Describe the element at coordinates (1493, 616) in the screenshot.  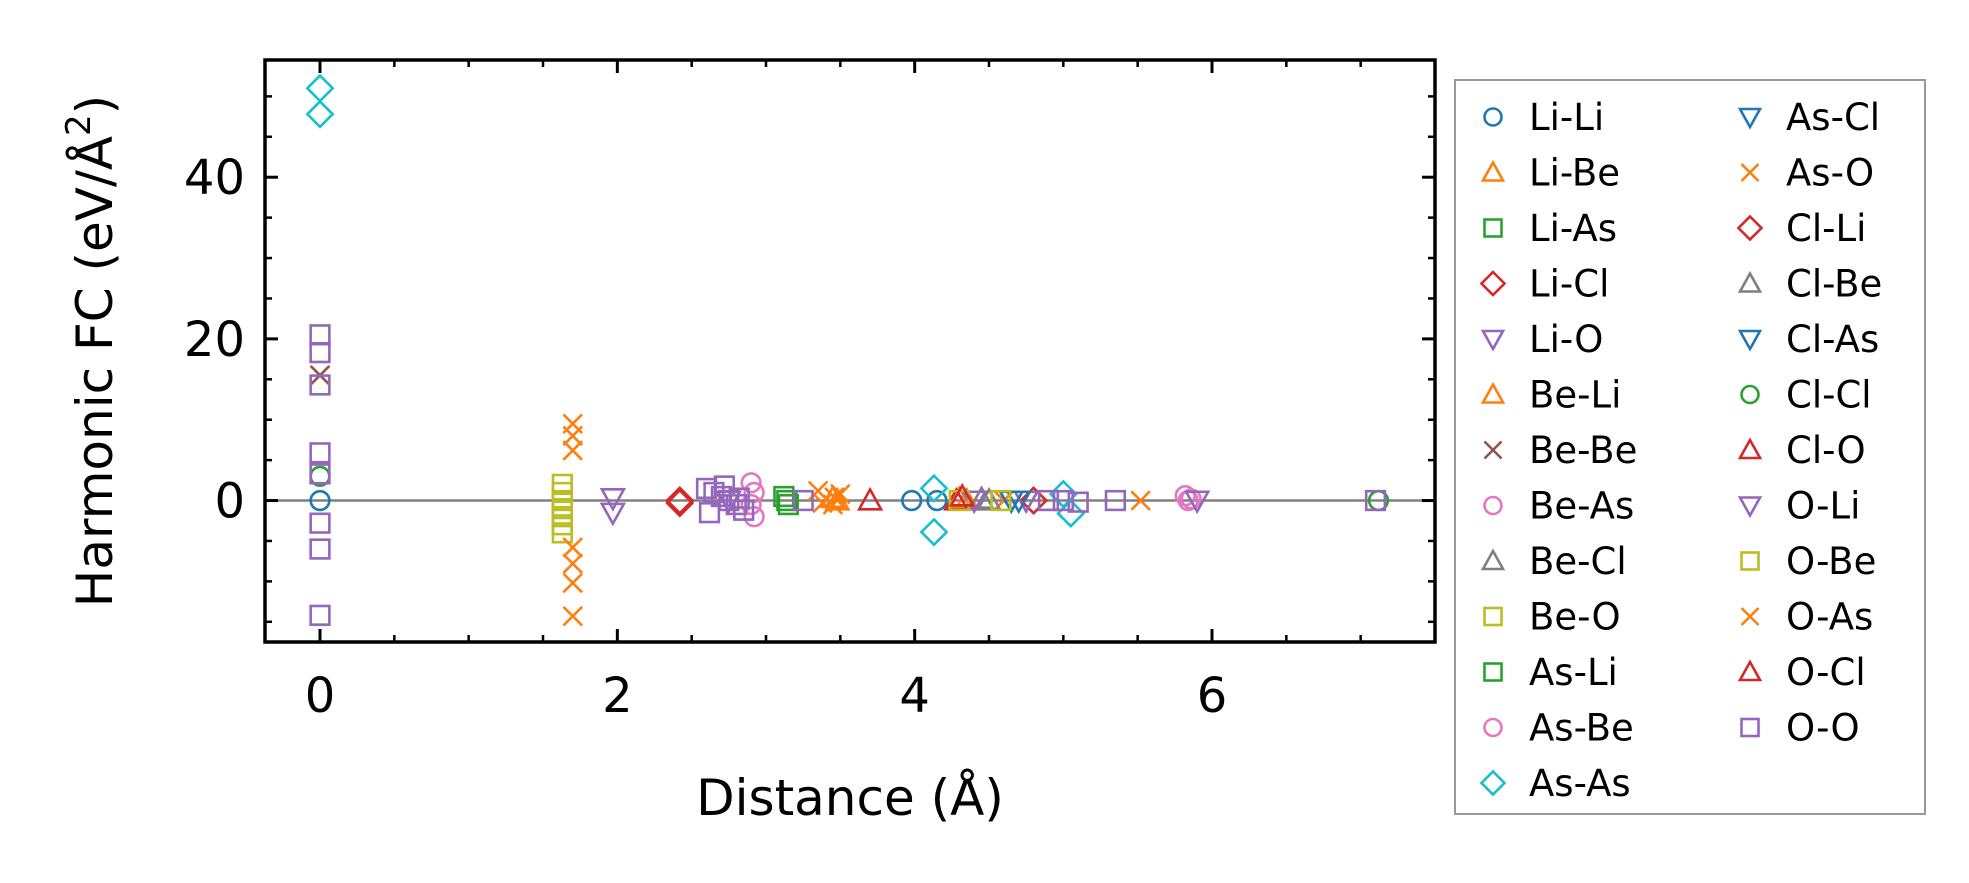
I see `legend-marker-be-o` at that location.